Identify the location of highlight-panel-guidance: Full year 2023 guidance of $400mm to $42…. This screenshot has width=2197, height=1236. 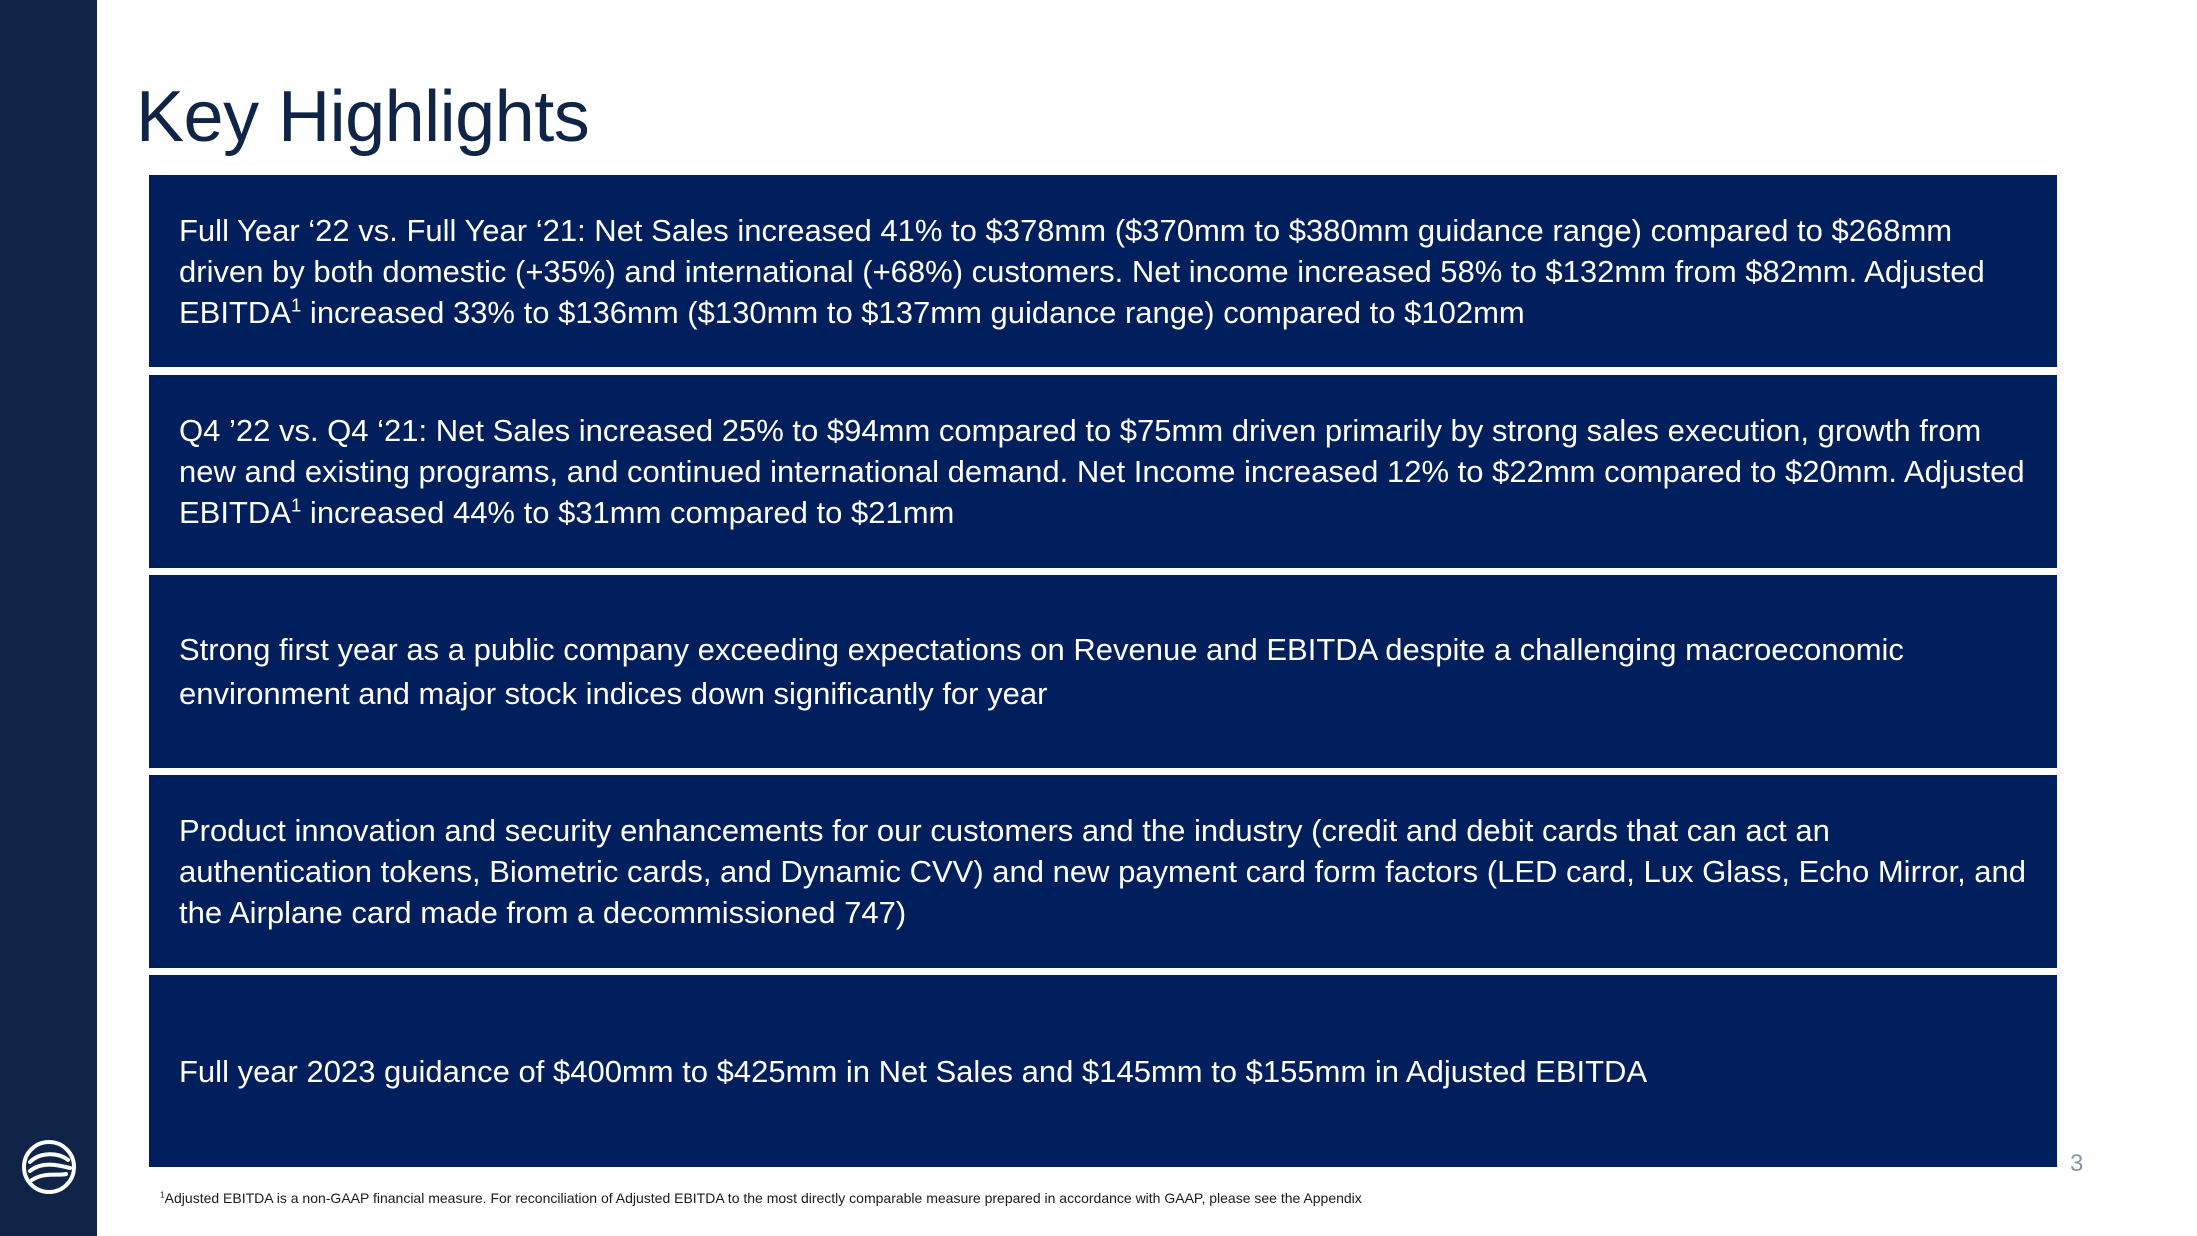
(1103, 1071).